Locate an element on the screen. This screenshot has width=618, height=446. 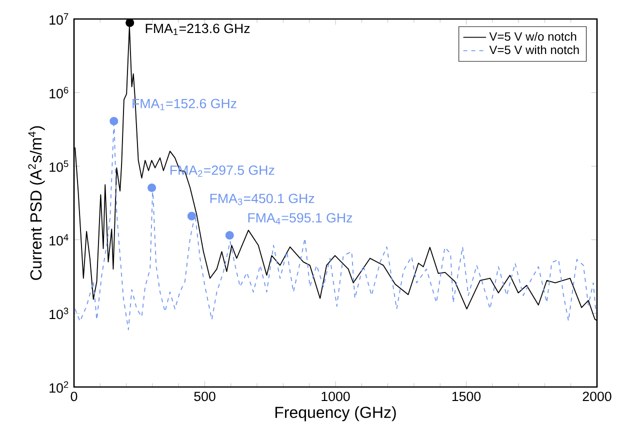
x-axis-title: Frequency (GHz) is located at coordinates (335, 414).